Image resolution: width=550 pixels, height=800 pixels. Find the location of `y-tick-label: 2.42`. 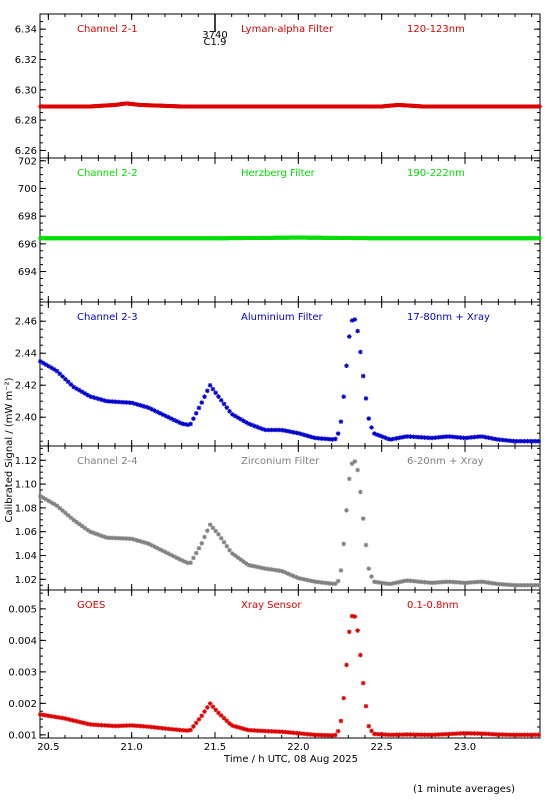

y-tick-label: 2.42 is located at coordinates (26, 386).